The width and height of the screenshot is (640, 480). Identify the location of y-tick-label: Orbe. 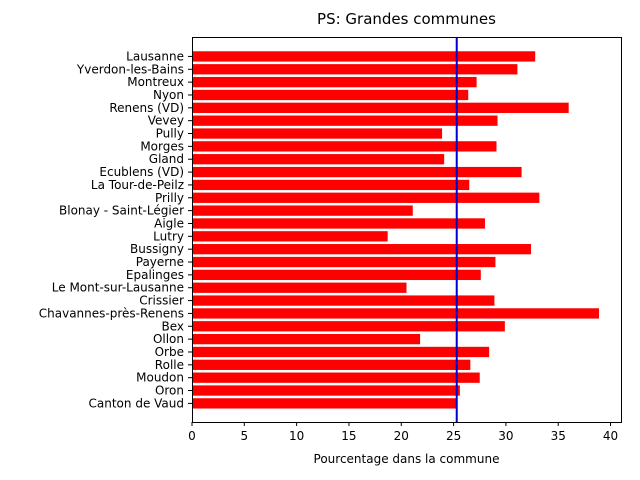
(169, 352).